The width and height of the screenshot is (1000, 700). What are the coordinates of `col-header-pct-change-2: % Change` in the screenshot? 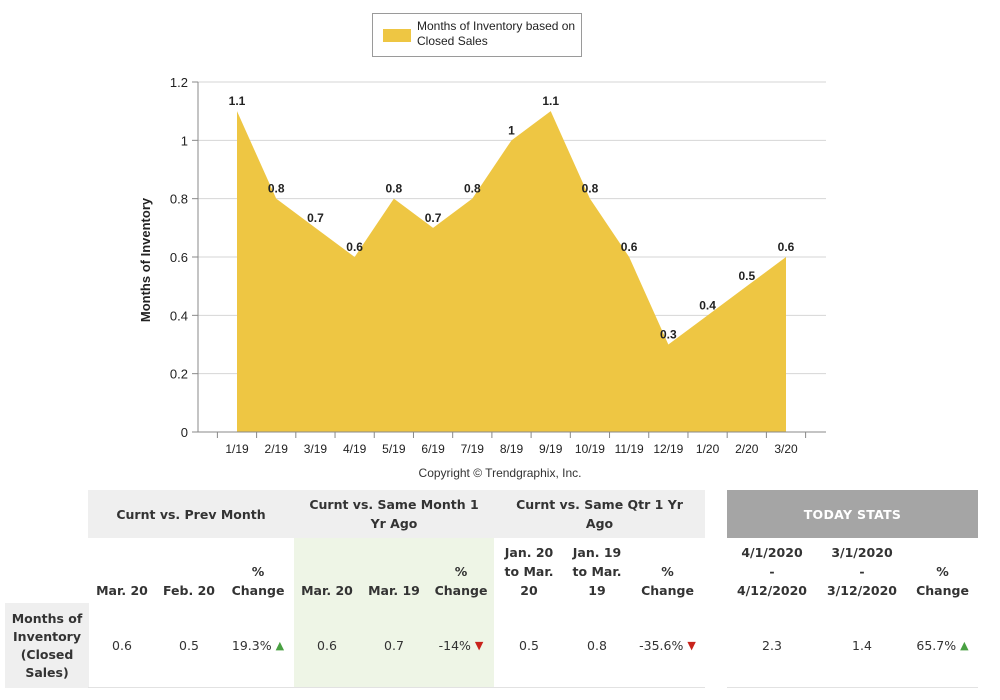 It's located at (461, 570).